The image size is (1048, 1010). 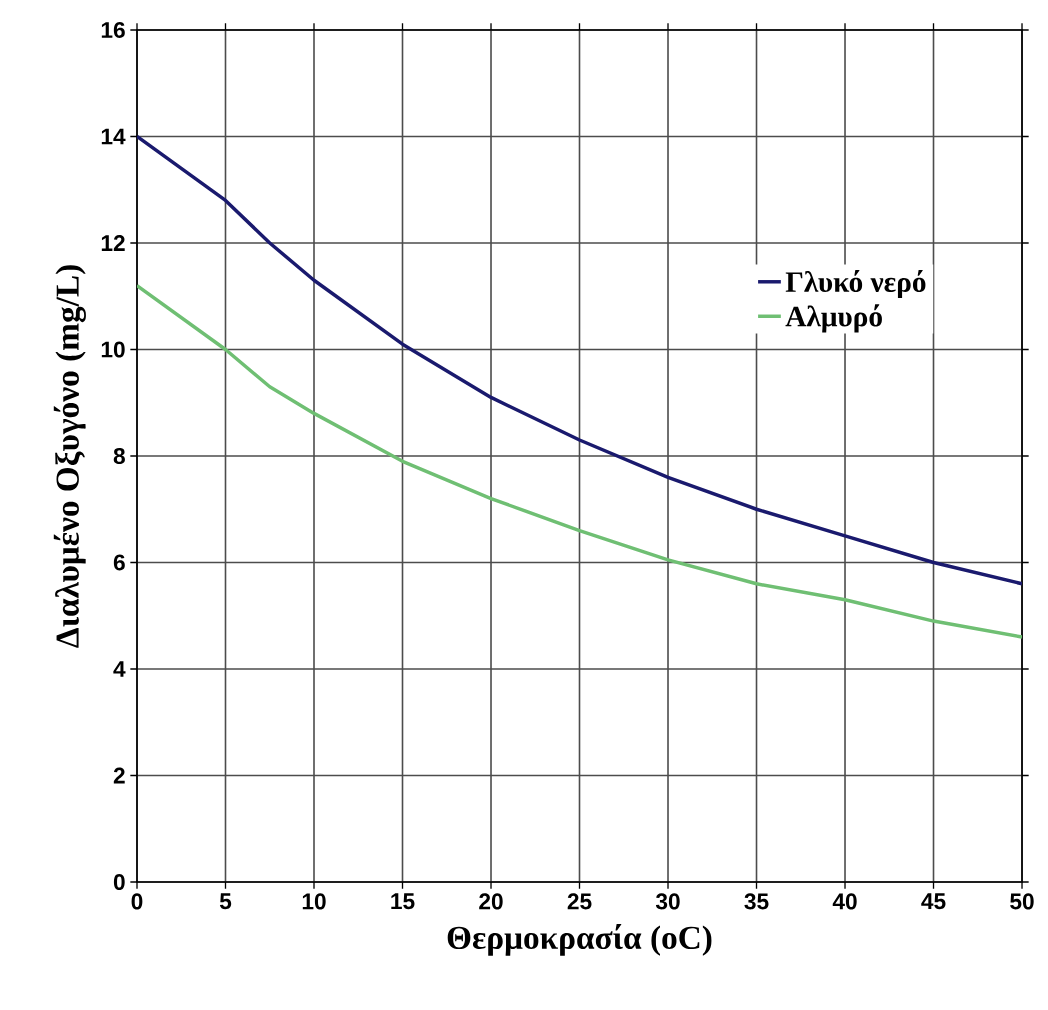 What do you see at coordinates (137, 901) in the screenshot?
I see `x-tick-label: 0` at bounding box center [137, 901].